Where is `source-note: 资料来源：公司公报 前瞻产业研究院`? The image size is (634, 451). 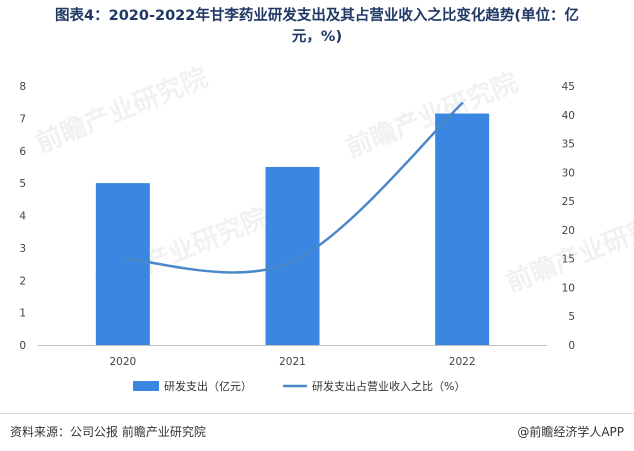
source-note: 资料来源：公司公报 前瞻产业研究院 is located at coordinates (108, 432).